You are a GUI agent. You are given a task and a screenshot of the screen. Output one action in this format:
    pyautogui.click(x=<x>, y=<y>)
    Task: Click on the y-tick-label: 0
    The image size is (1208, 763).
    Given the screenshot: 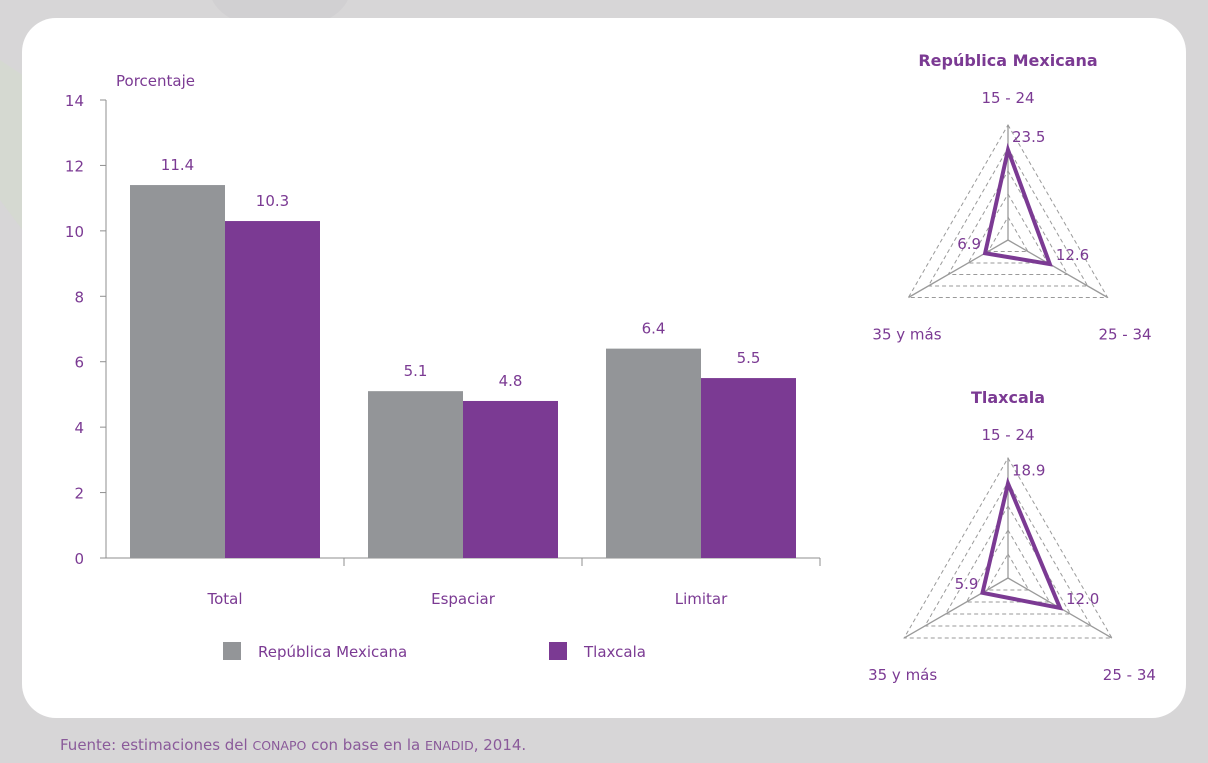 What is the action you would take?
    pyautogui.click(x=79, y=559)
    